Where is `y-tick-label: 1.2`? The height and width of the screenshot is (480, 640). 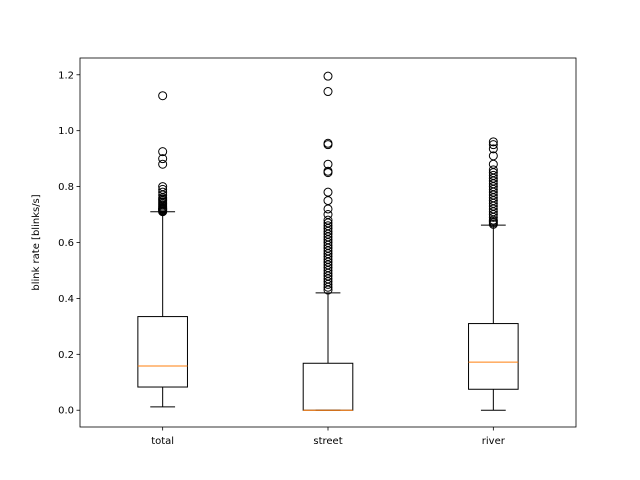
y-tick-label: 1.2 is located at coordinates (66, 75).